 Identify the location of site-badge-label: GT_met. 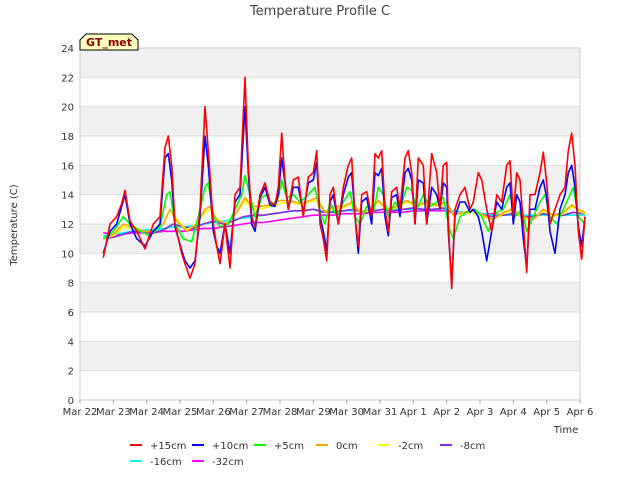
(109, 42).